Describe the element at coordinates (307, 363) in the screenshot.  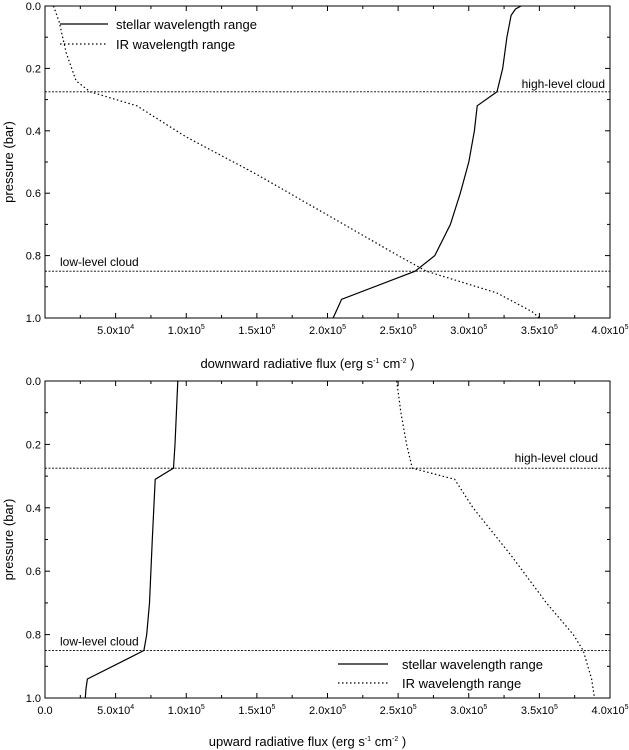
I see `x-axis-label: downward radiative flux (erg s-1 cm-2 )` at that location.